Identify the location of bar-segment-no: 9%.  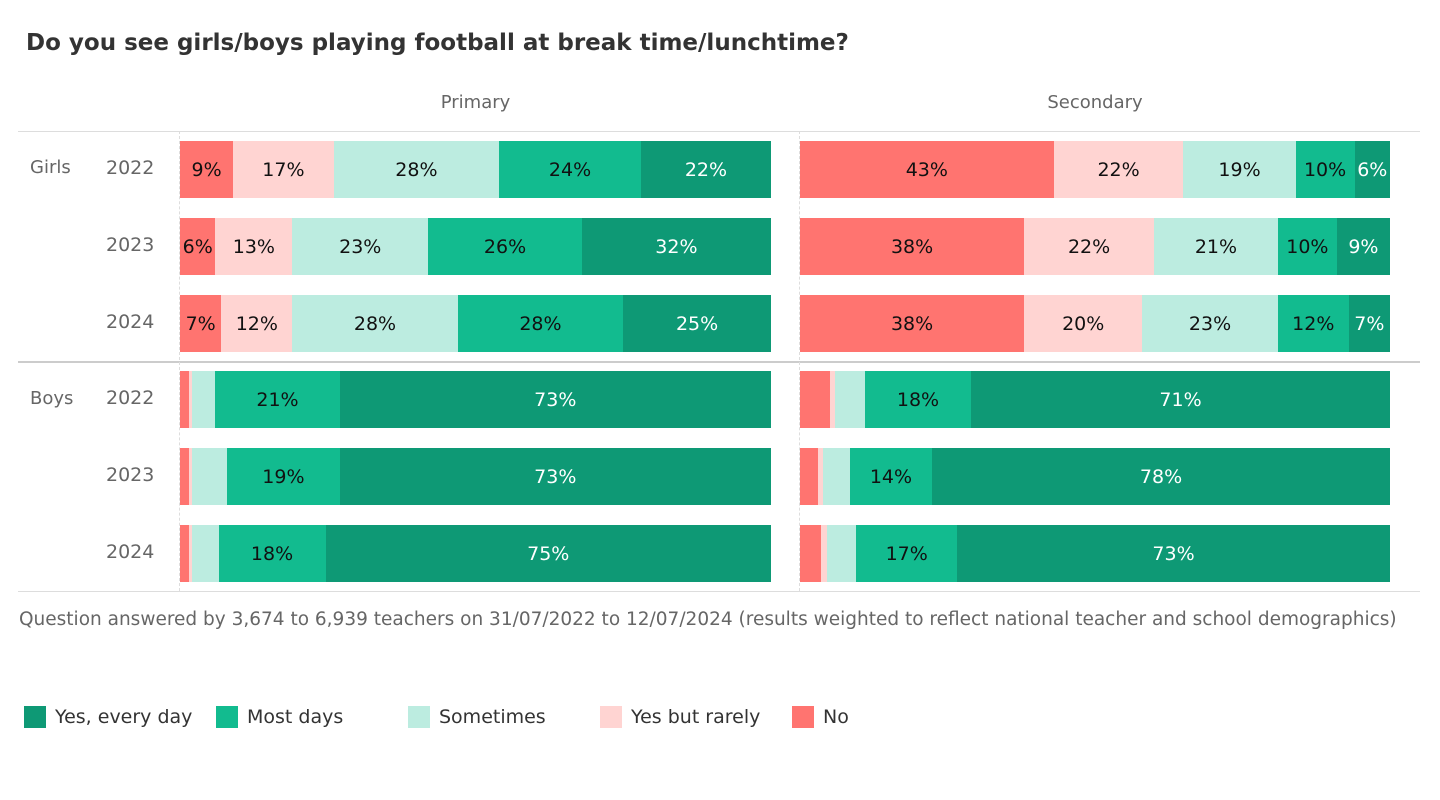
(207, 169).